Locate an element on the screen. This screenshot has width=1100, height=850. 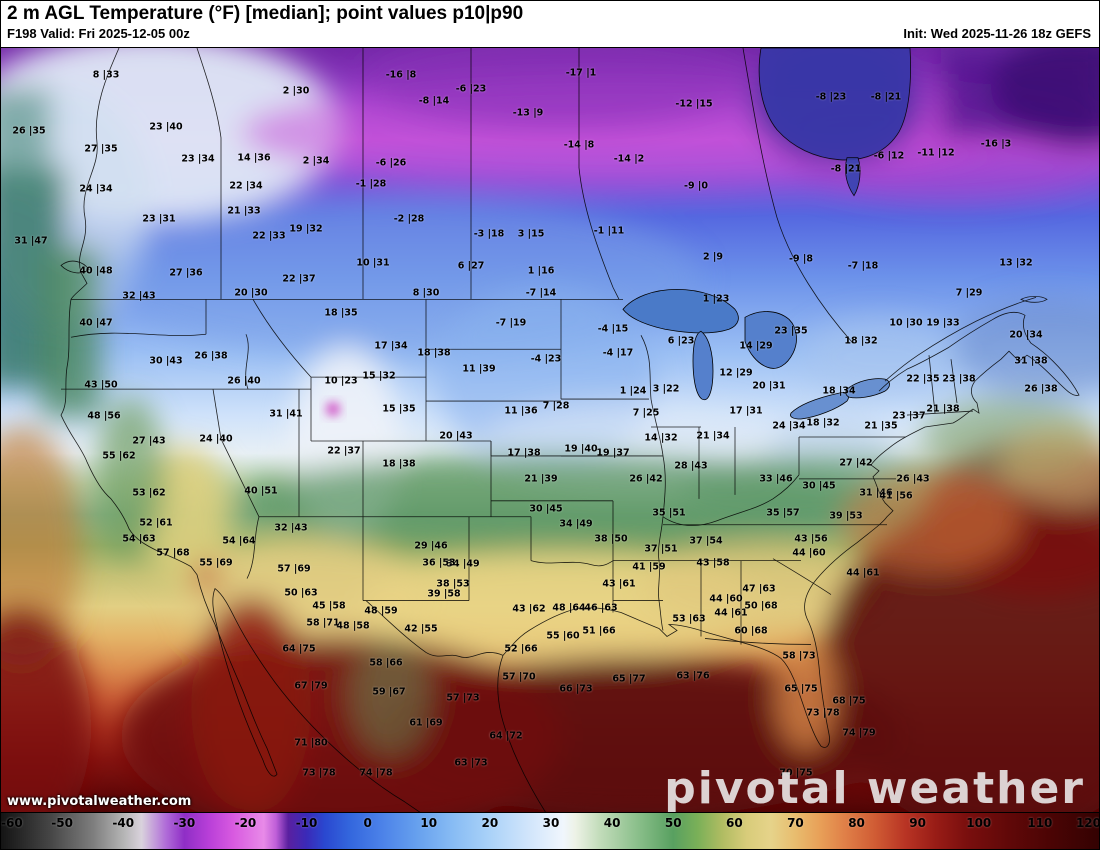
colorbar-tick: -40 is located at coordinates (123, 823).